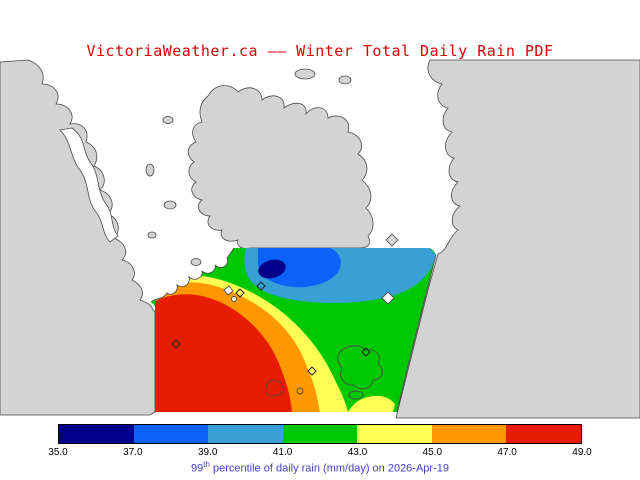 The height and width of the screenshot is (480, 640). I want to click on colorbar-tick-label: 45.0, so click(432, 452).